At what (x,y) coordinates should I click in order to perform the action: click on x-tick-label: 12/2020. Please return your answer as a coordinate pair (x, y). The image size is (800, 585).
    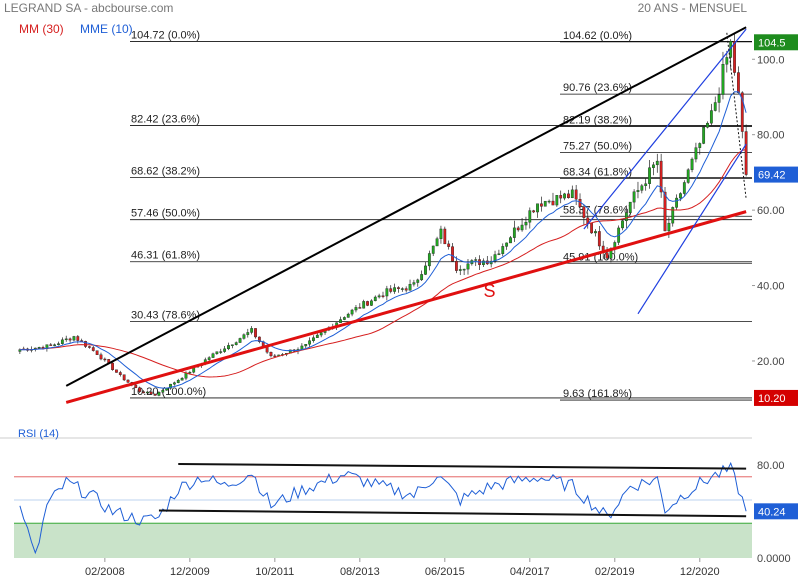
    Looking at the image, I should click on (700, 572).